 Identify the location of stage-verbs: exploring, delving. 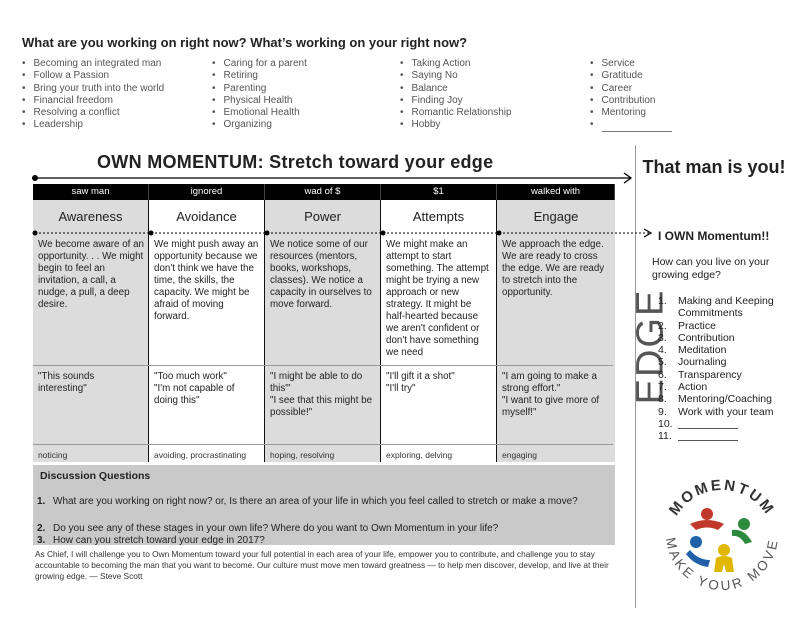
(419, 455).